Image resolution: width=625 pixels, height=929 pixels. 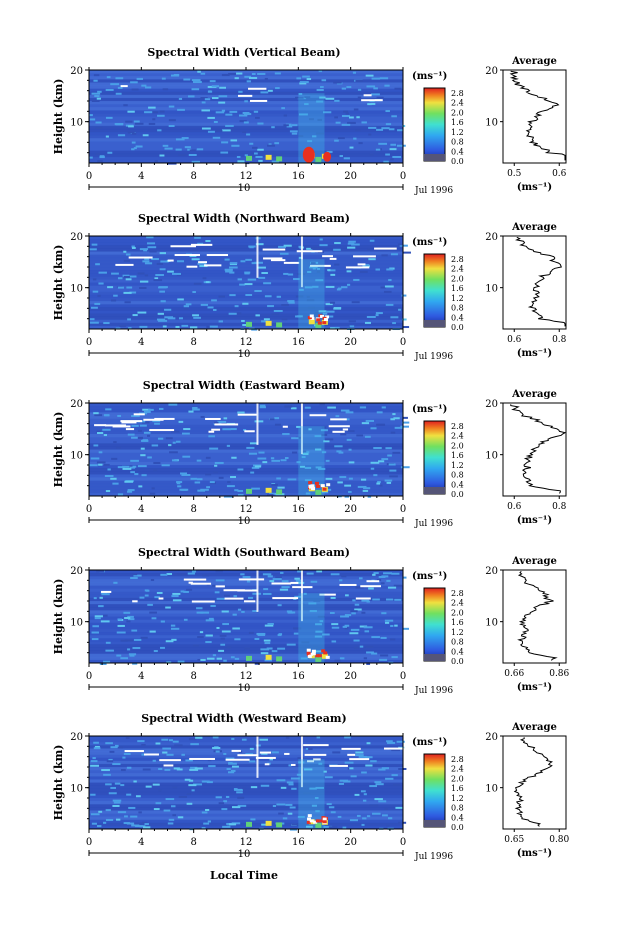 I want to click on profile-line, so click(x=538, y=449).